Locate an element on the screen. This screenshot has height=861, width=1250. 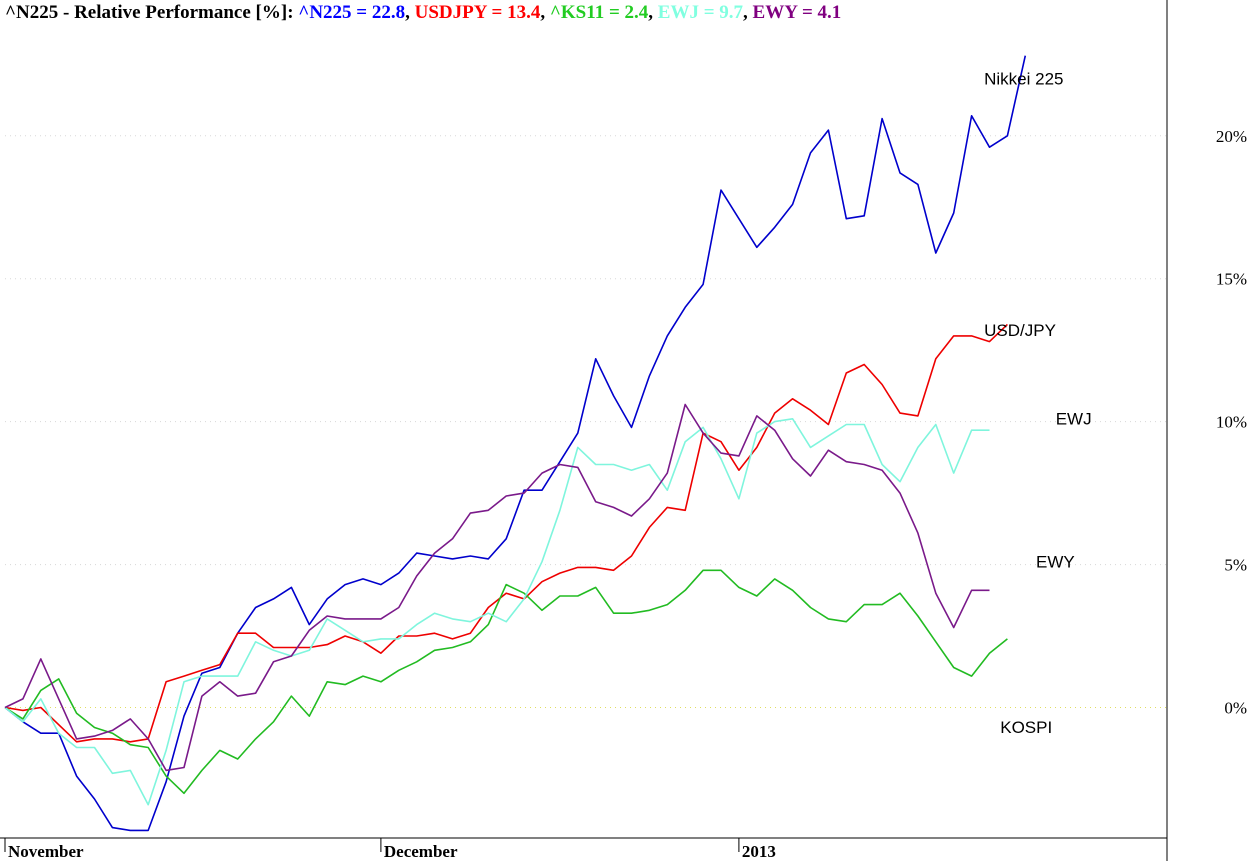
y-tick-labels: 0% 5% 10% 15% 20% is located at coordinates (1231, 422).